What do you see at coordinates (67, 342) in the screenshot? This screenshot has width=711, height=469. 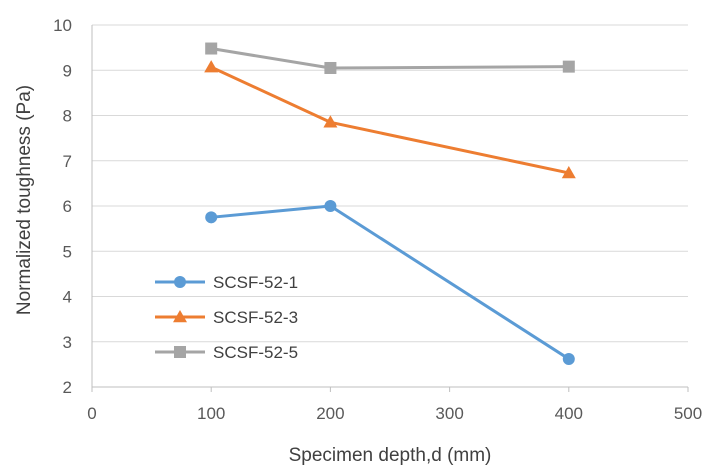 I see `y-tick-label: 3` at bounding box center [67, 342].